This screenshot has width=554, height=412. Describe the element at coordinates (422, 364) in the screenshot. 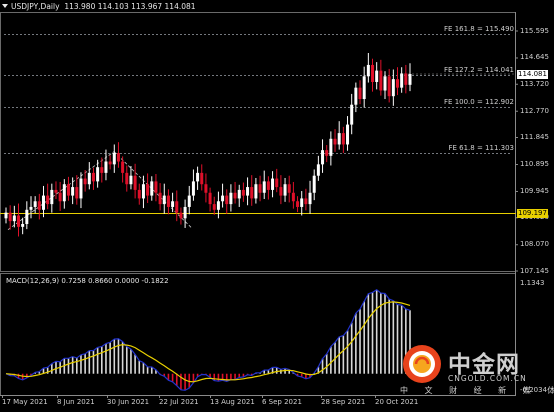

I see `cngold-logo-icon` at that location.